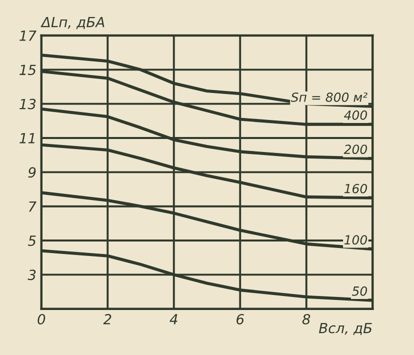 Image resolution: width=414 pixels, height=355 pixels. I want to click on y-axis-title: ΔLп, дБА, so click(72, 23).